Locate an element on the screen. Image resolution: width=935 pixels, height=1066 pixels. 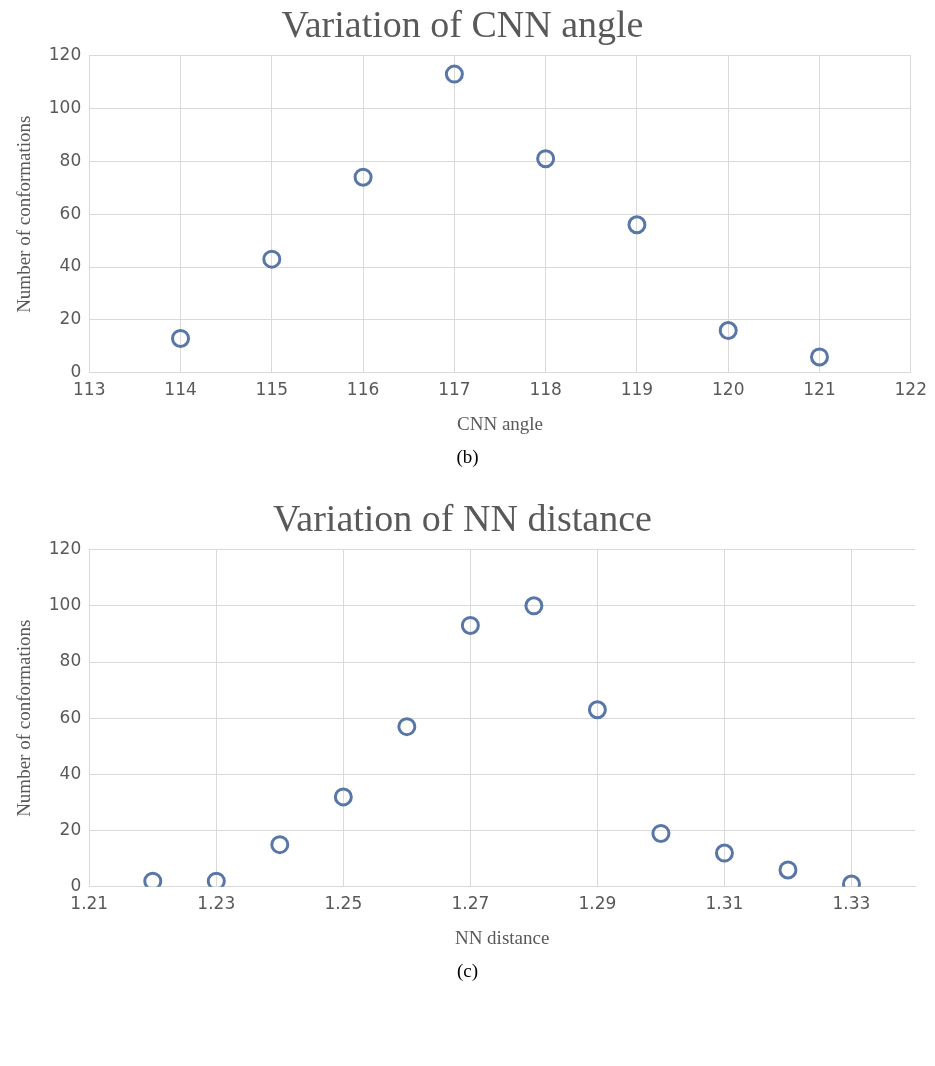
x-tick-label: 119 is located at coordinates (637, 389).